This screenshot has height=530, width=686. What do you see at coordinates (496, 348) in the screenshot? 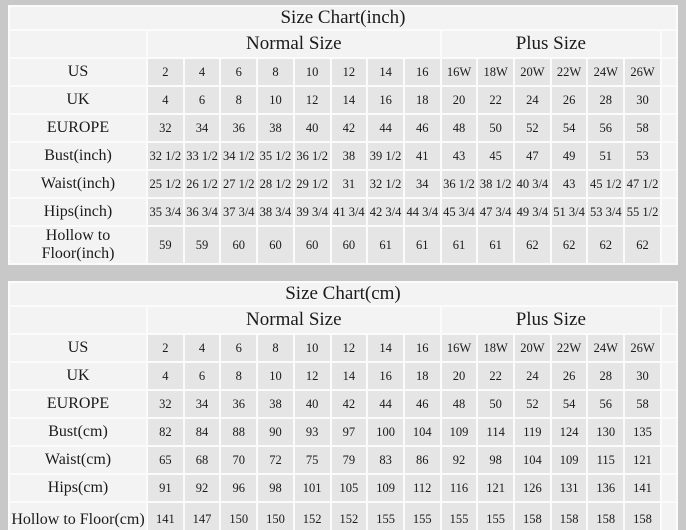
I see `size-value-cell: 18W` at bounding box center [496, 348].